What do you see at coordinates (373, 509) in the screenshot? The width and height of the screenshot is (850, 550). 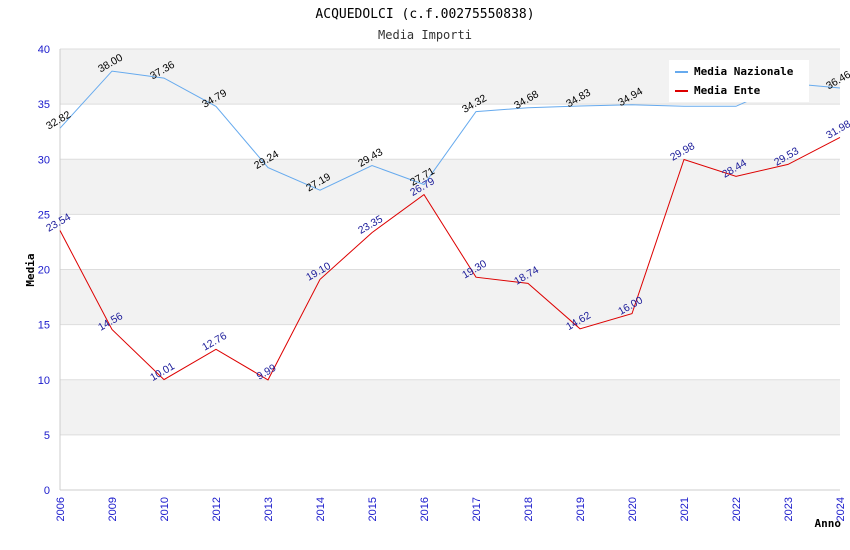 I see `x-tick-label: 2015` at bounding box center [373, 509].